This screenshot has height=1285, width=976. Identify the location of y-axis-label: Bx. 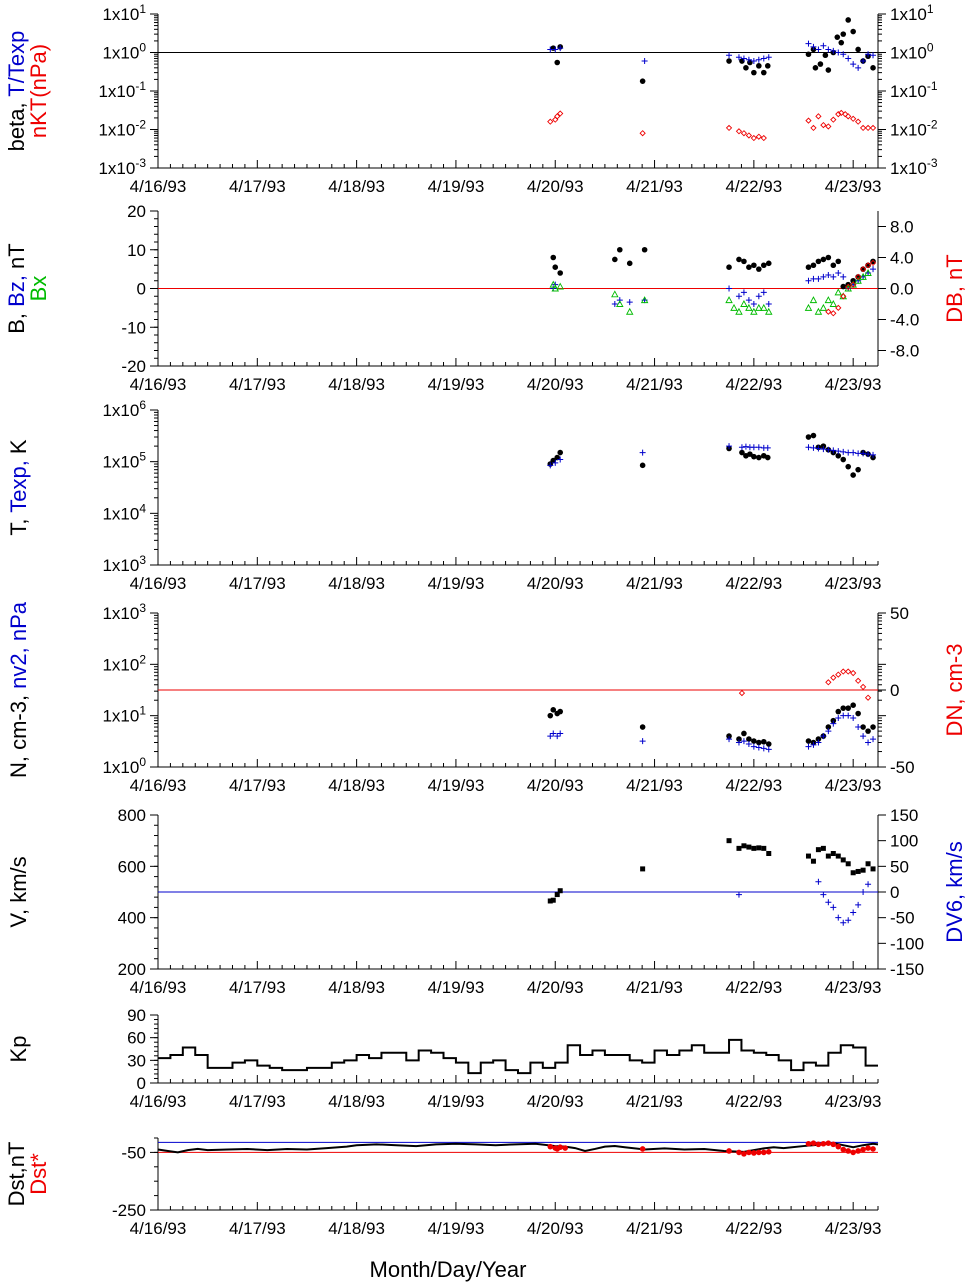
(38, 289).